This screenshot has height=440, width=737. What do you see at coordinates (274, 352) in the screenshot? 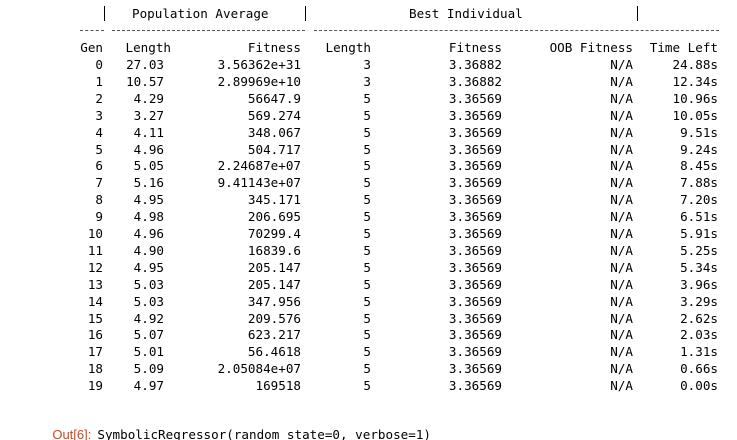
I see `cell-avg-fitness: 56.4618` at bounding box center [274, 352].